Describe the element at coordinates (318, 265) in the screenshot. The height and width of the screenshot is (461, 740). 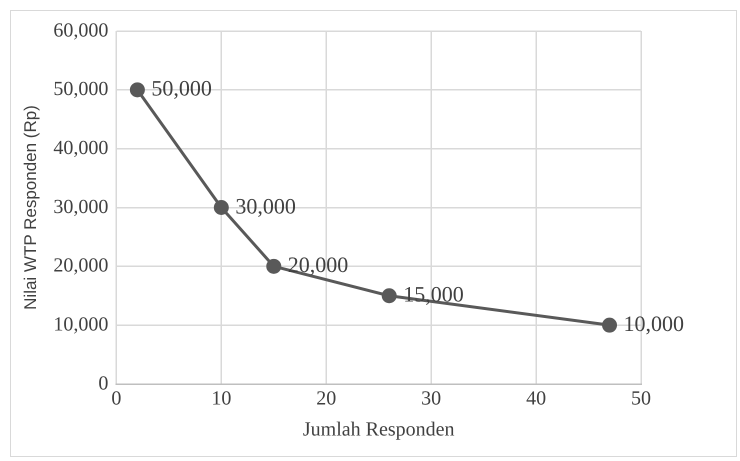
I see `data-label: 20,000` at that location.